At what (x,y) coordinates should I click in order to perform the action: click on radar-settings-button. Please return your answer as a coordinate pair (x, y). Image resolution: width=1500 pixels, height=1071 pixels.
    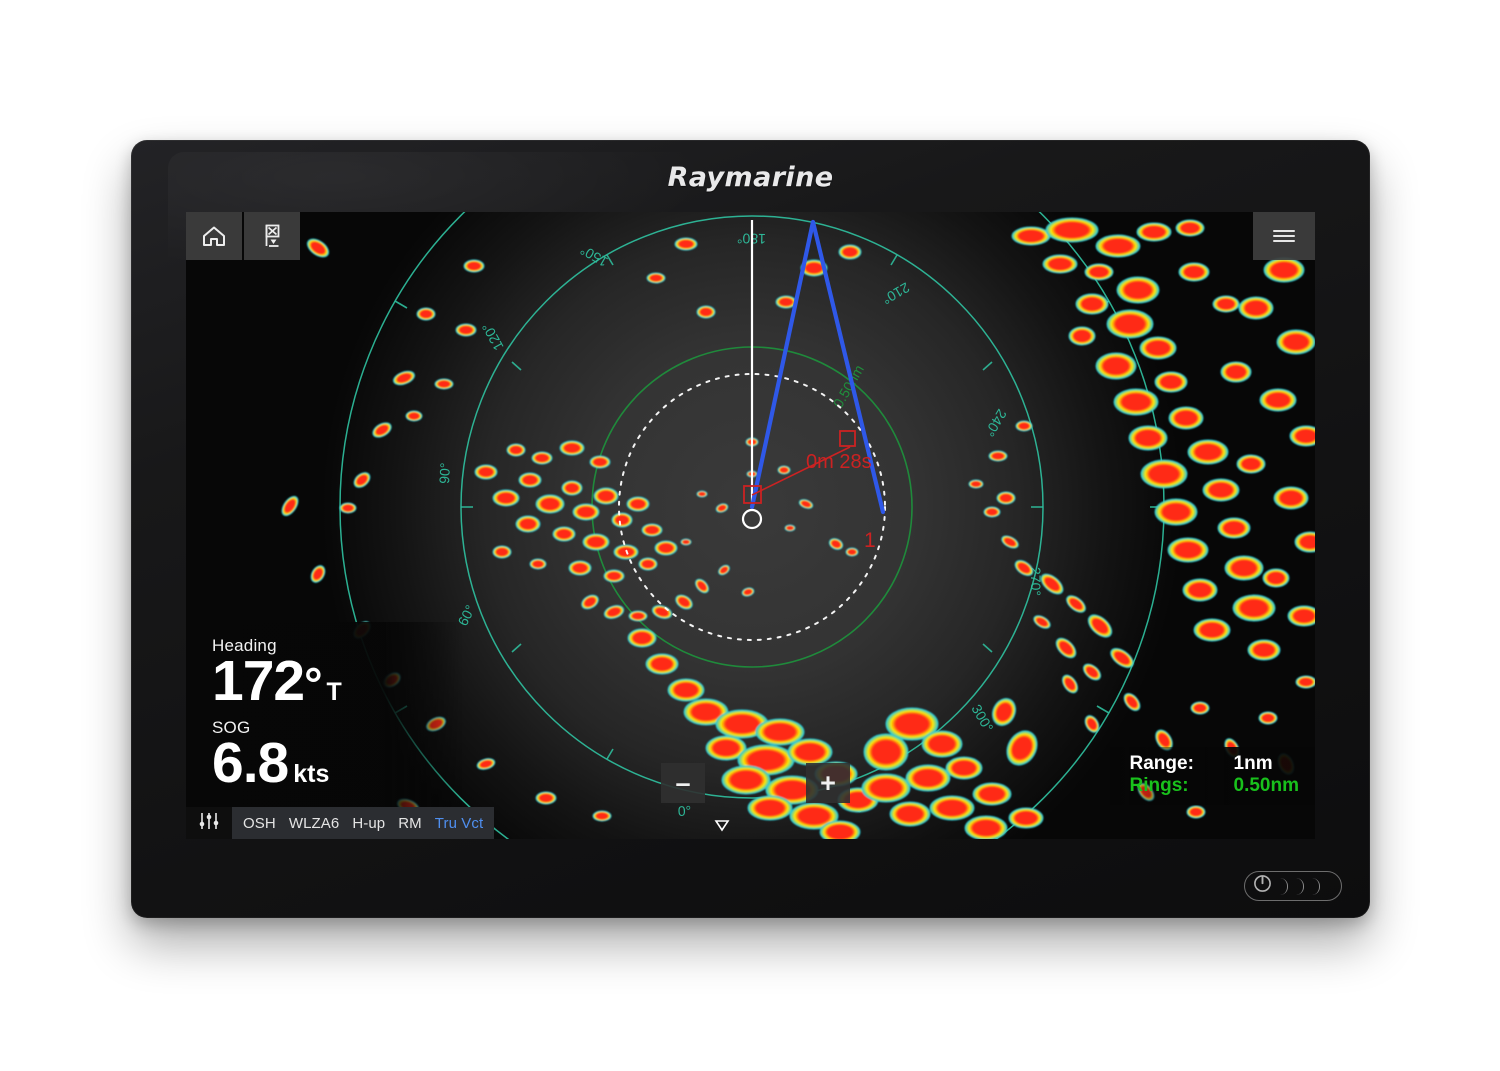
    Looking at the image, I should click on (209, 823).